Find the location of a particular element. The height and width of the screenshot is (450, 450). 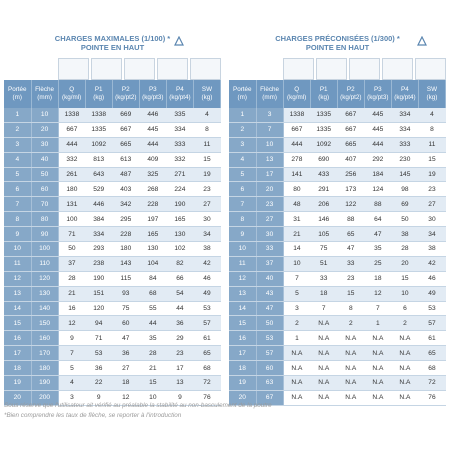

cell: 1335 is located at coordinates (324, 115).